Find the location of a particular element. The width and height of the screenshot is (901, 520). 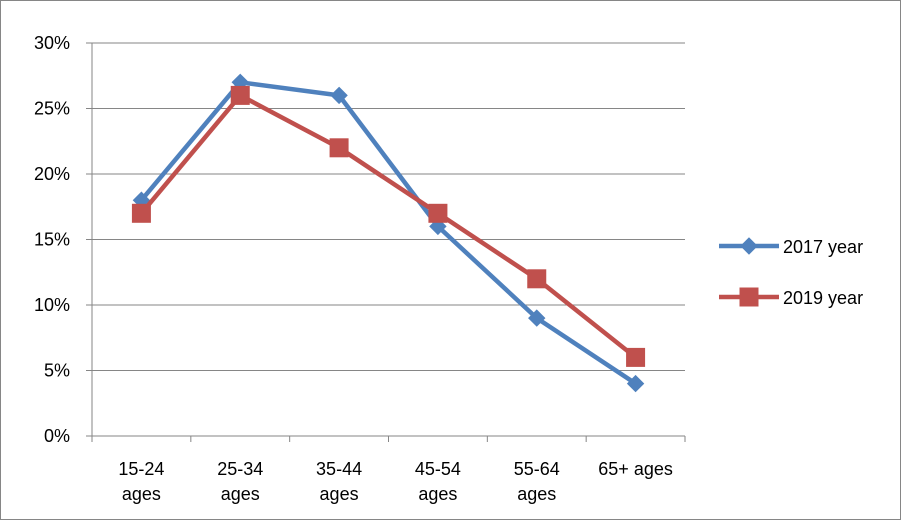

y-tick-label: 20% is located at coordinates (52, 174).